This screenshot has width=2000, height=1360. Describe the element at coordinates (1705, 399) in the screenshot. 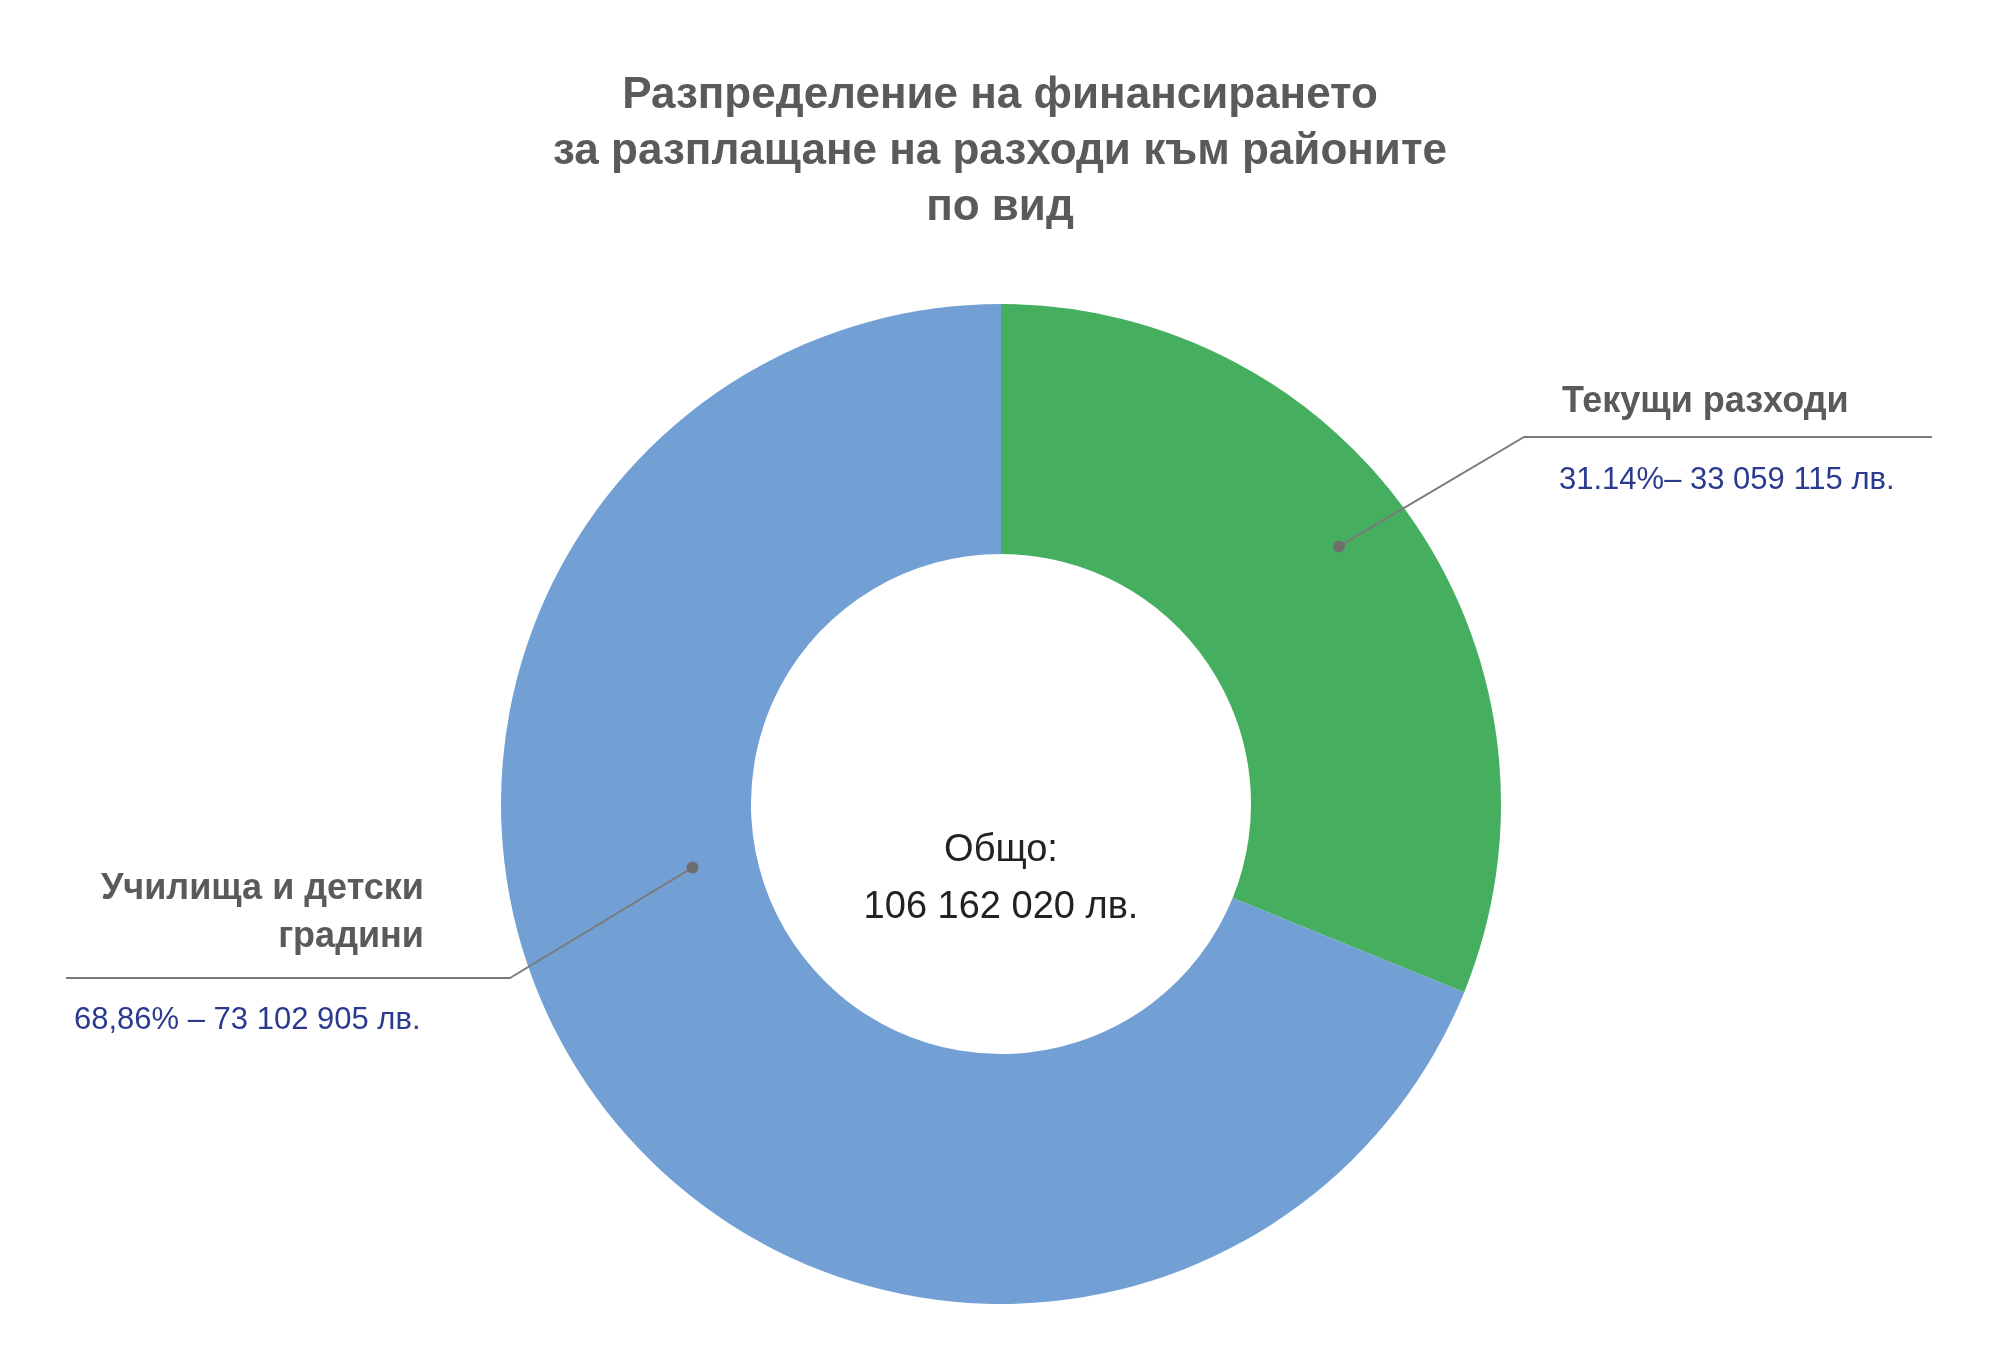

I see `slice-label: Текущи разходи` at that location.